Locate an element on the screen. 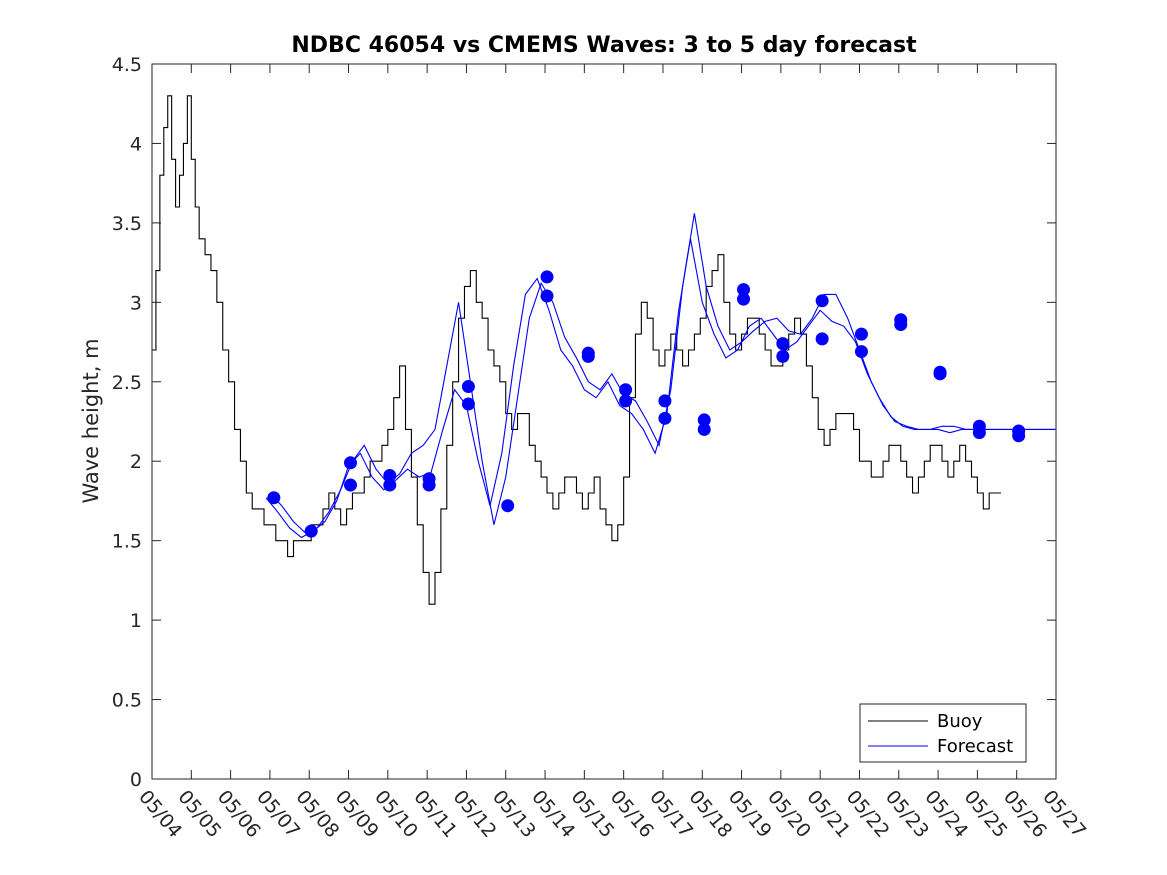 This screenshot has height=875, width=1167. y-tick-label: 1 is located at coordinates (136, 621).